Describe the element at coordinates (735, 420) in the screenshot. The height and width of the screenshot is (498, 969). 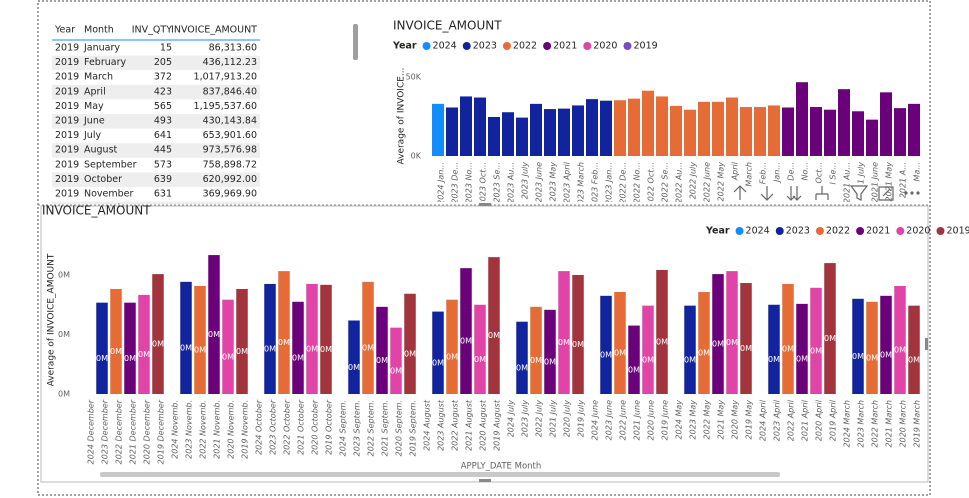
I see `x-tick-label: 2020 May` at that location.